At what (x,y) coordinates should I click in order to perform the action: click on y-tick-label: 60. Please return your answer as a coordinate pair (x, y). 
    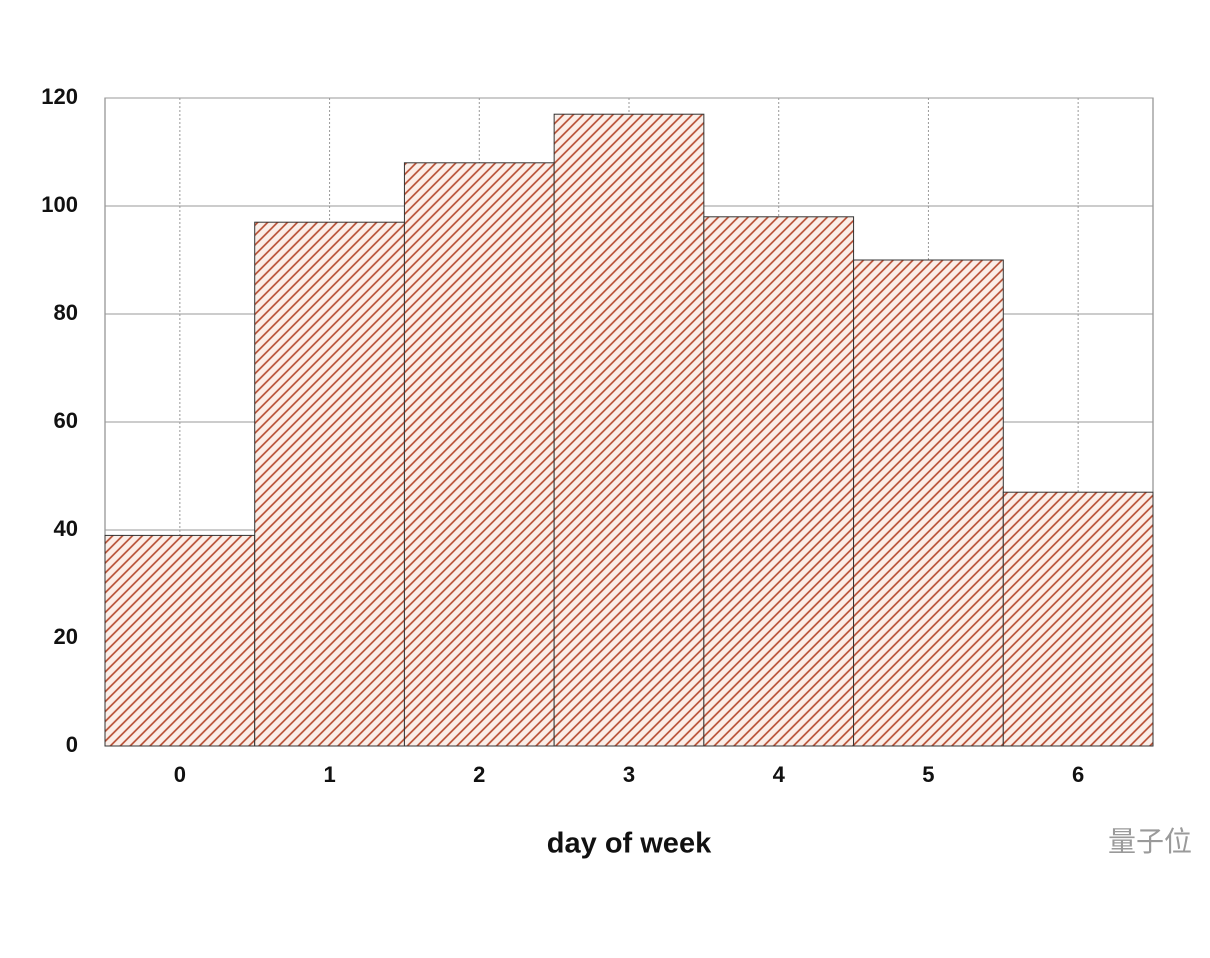
    Looking at the image, I should click on (66, 420).